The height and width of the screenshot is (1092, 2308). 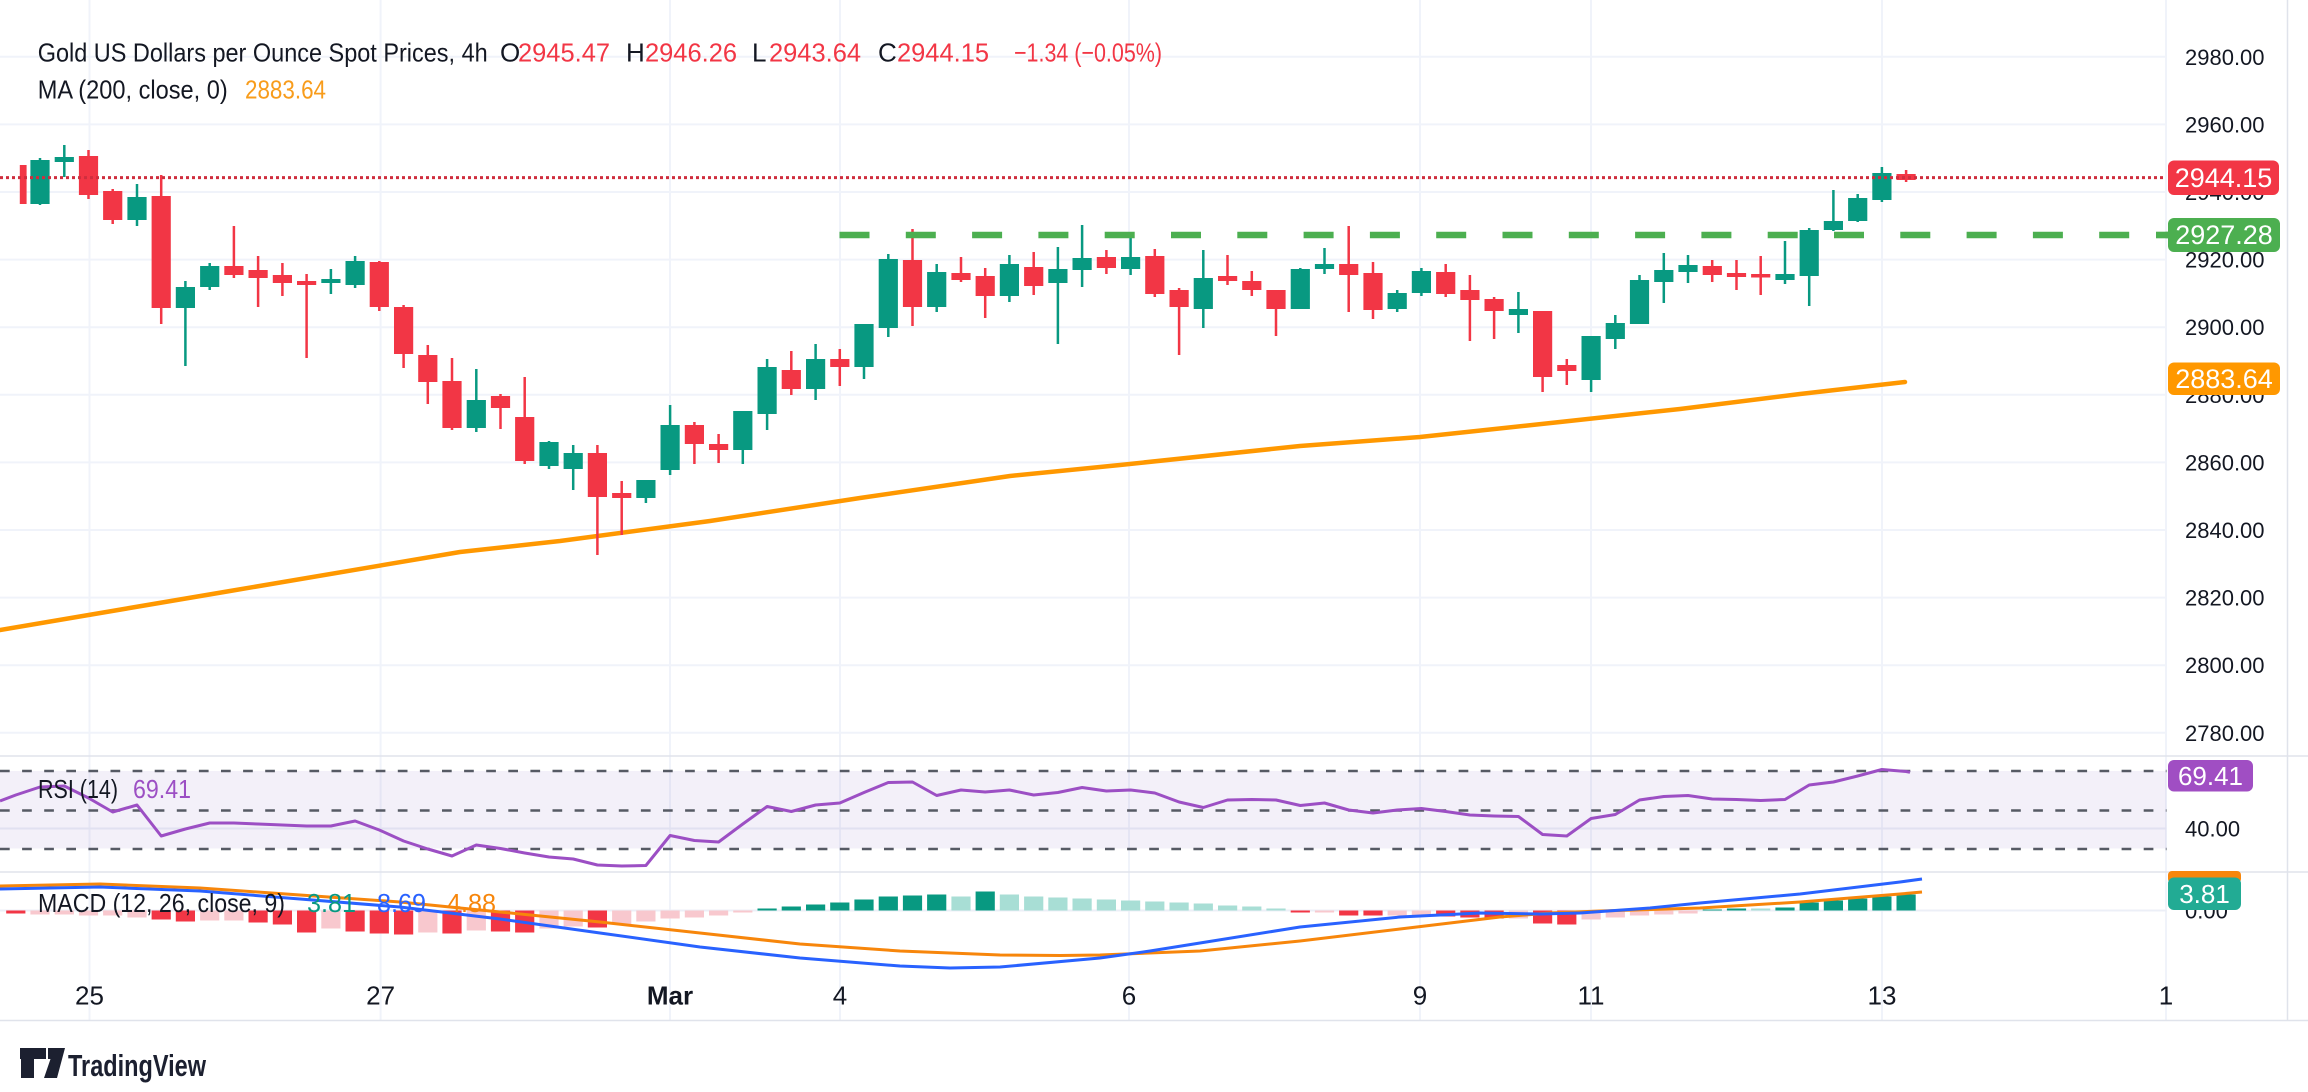 What do you see at coordinates (2212, 829) in the screenshot?
I see `svg-text: 40.00` at bounding box center [2212, 829].